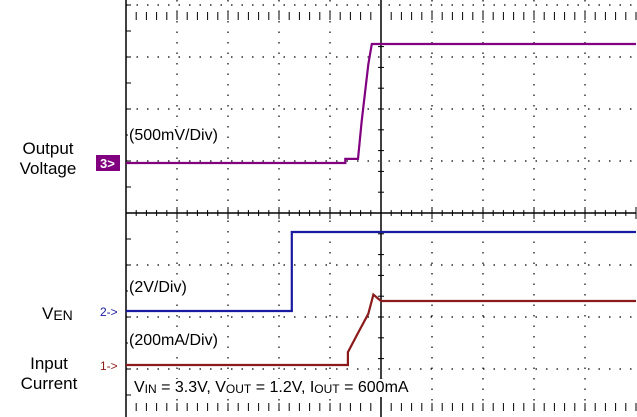  What do you see at coordinates (186, 387) in the screenshot?
I see `vin-value: = 3.3V,` at bounding box center [186, 387].